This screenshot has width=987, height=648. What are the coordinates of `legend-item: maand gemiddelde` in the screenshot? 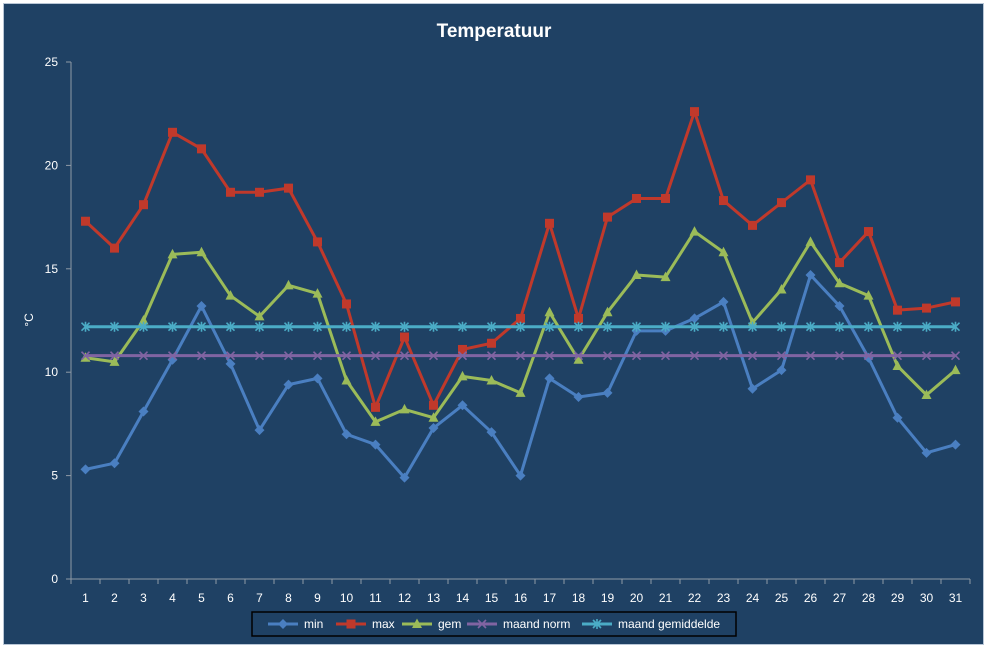 It's located at (651, 624).